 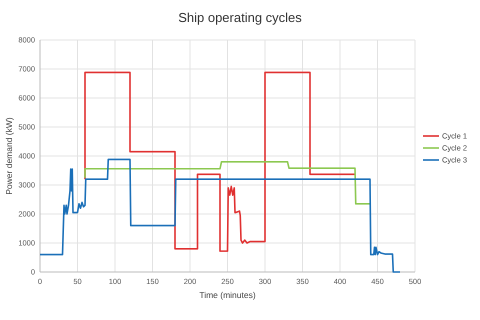 What do you see at coordinates (9, 156) in the screenshot?
I see `y-axis-title: Power demand (kW)` at bounding box center [9, 156].